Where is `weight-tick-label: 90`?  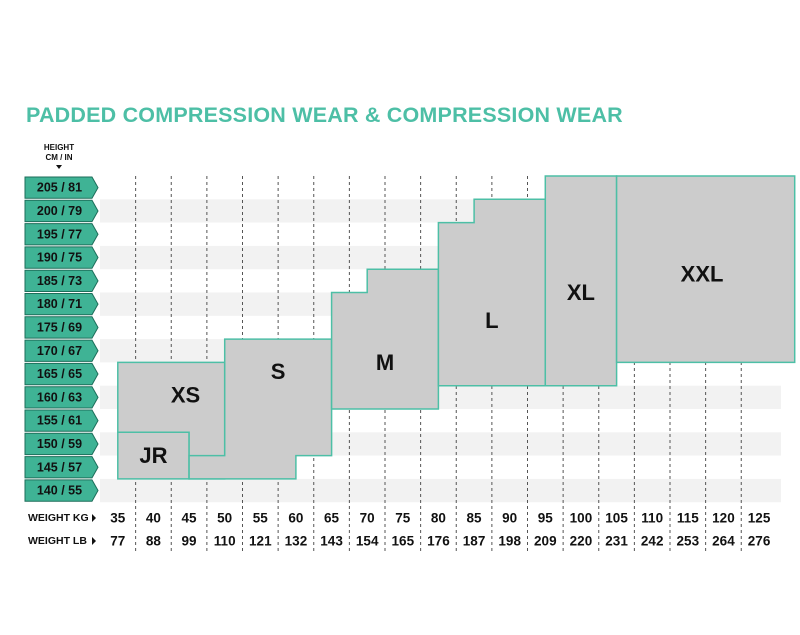 weight-tick-label: 90 is located at coordinates (509, 518).